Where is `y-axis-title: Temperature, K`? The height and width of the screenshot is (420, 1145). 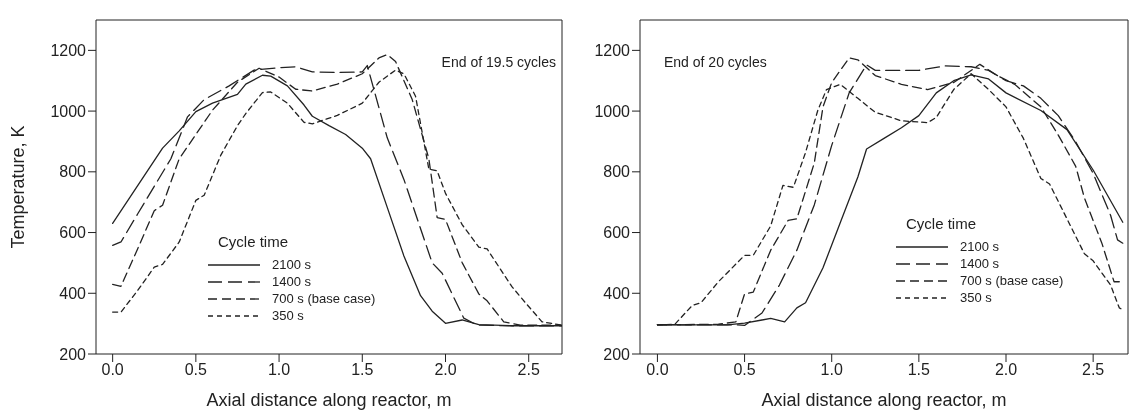 y-axis-title: Temperature, K is located at coordinates (18, 187).